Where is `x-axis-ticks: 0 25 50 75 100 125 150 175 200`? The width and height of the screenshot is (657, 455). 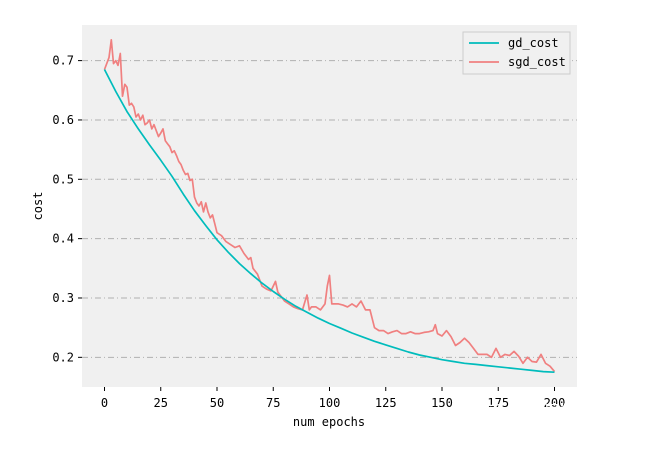 x-axis-ticks: 0 25 50 75 100 125 150 175 200 is located at coordinates (333, 398).